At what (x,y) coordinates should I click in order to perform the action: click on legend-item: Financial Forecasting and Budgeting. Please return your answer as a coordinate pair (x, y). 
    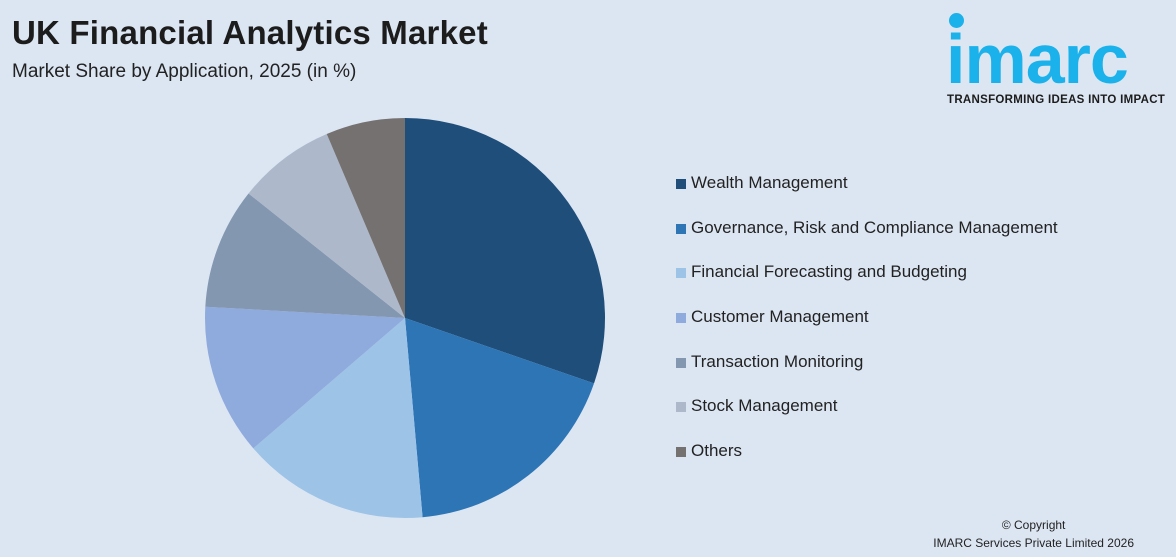
    Looking at the image, I should click on (867, 284).